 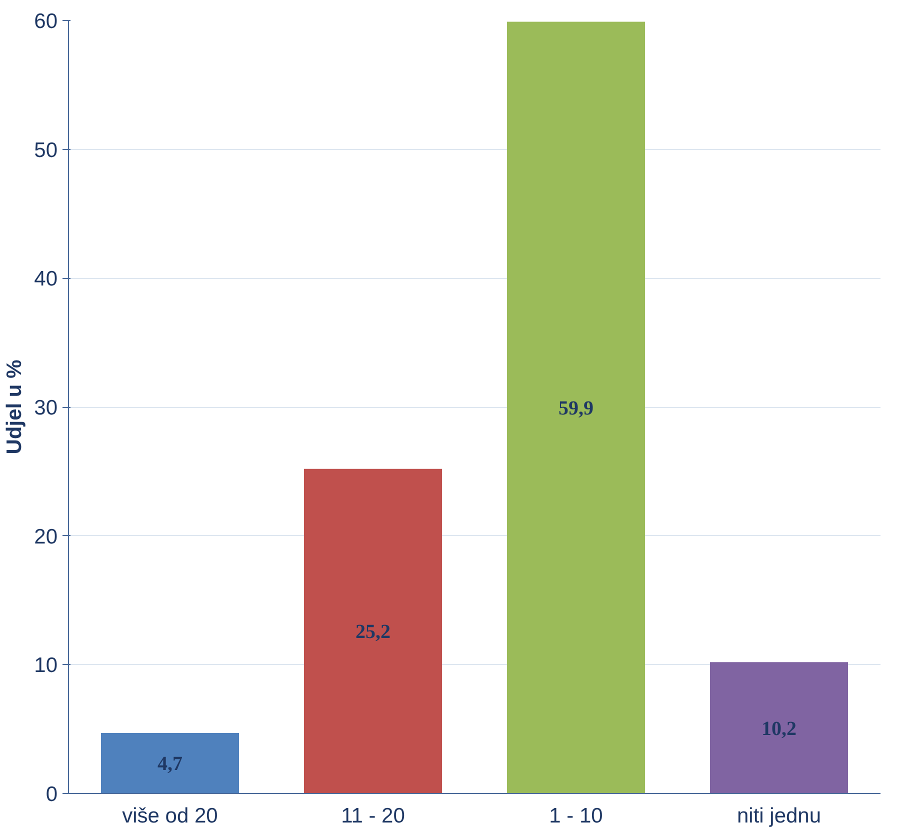 I want to click on y-tick-label: 20, so click(x=46, y=536).